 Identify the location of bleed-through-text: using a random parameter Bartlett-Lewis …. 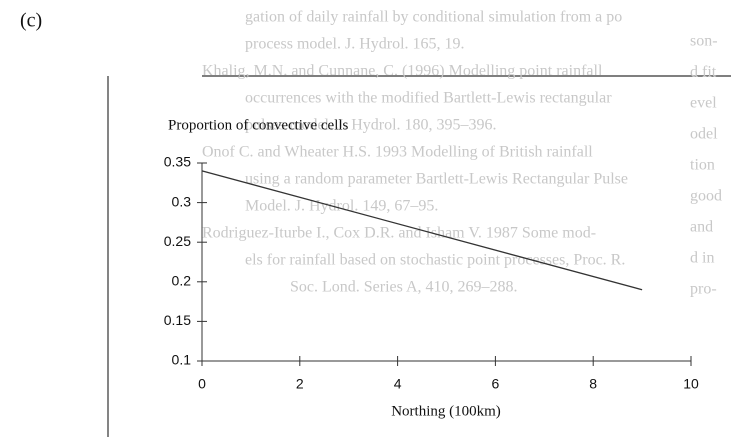
(436, 179).